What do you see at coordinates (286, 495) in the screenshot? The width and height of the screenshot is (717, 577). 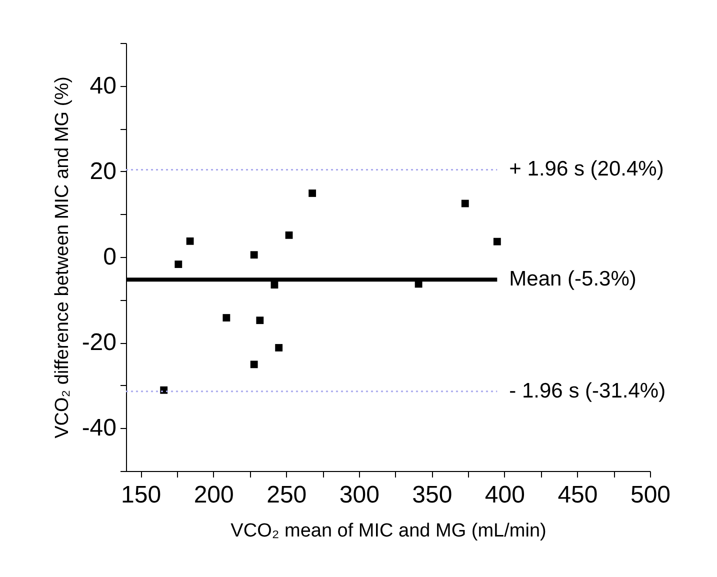 I see `x-tick-label: 250` at bounding box center [286, 495].